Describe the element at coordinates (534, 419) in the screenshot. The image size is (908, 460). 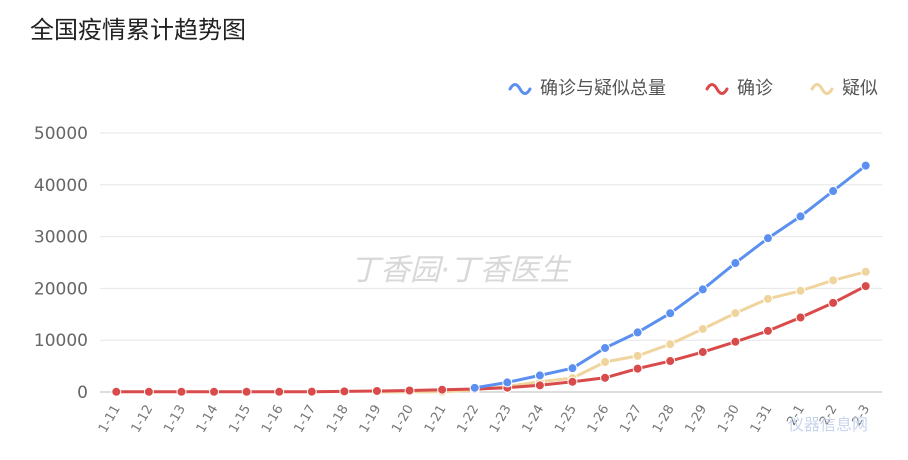
I see `x-tick-label: 1-24` at that location.